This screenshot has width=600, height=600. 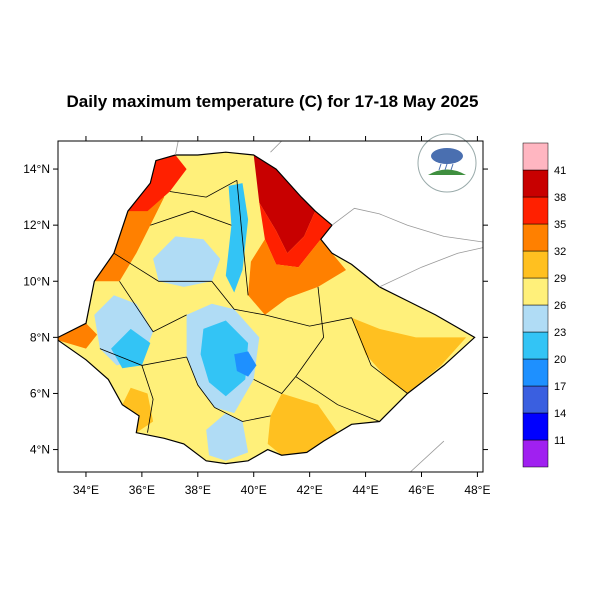 I want to click on x-tick-label: 48°E, so click(x=477, y=490).